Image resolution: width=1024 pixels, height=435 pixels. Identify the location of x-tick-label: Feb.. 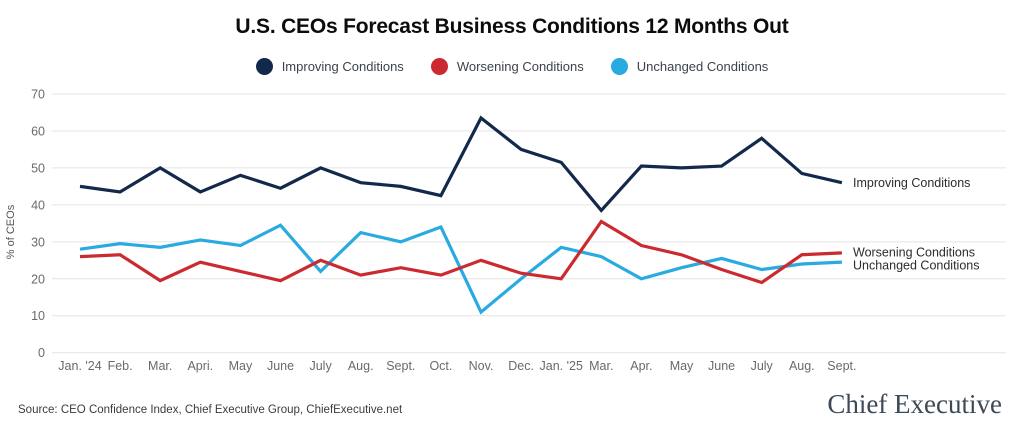
(120, 366).